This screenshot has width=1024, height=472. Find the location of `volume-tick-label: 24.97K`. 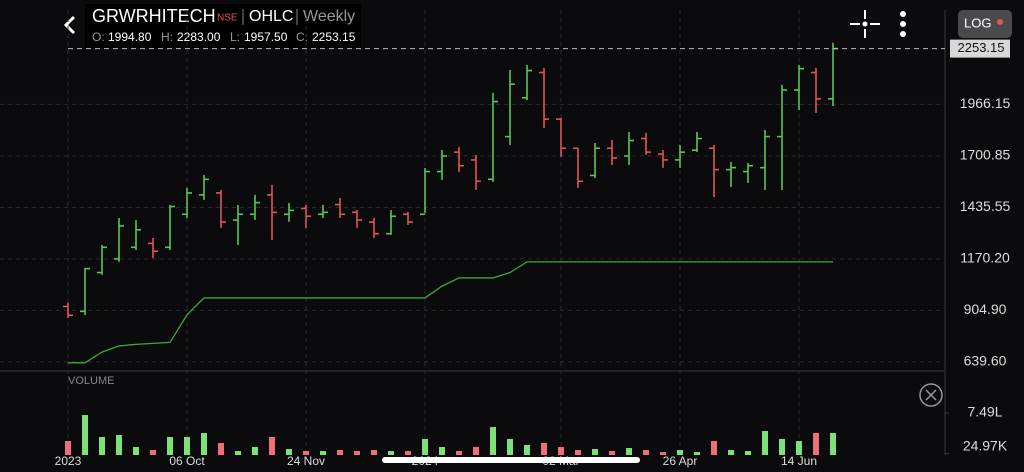

volume-tick-label: 24.97K is located at coordinates (985, 446).